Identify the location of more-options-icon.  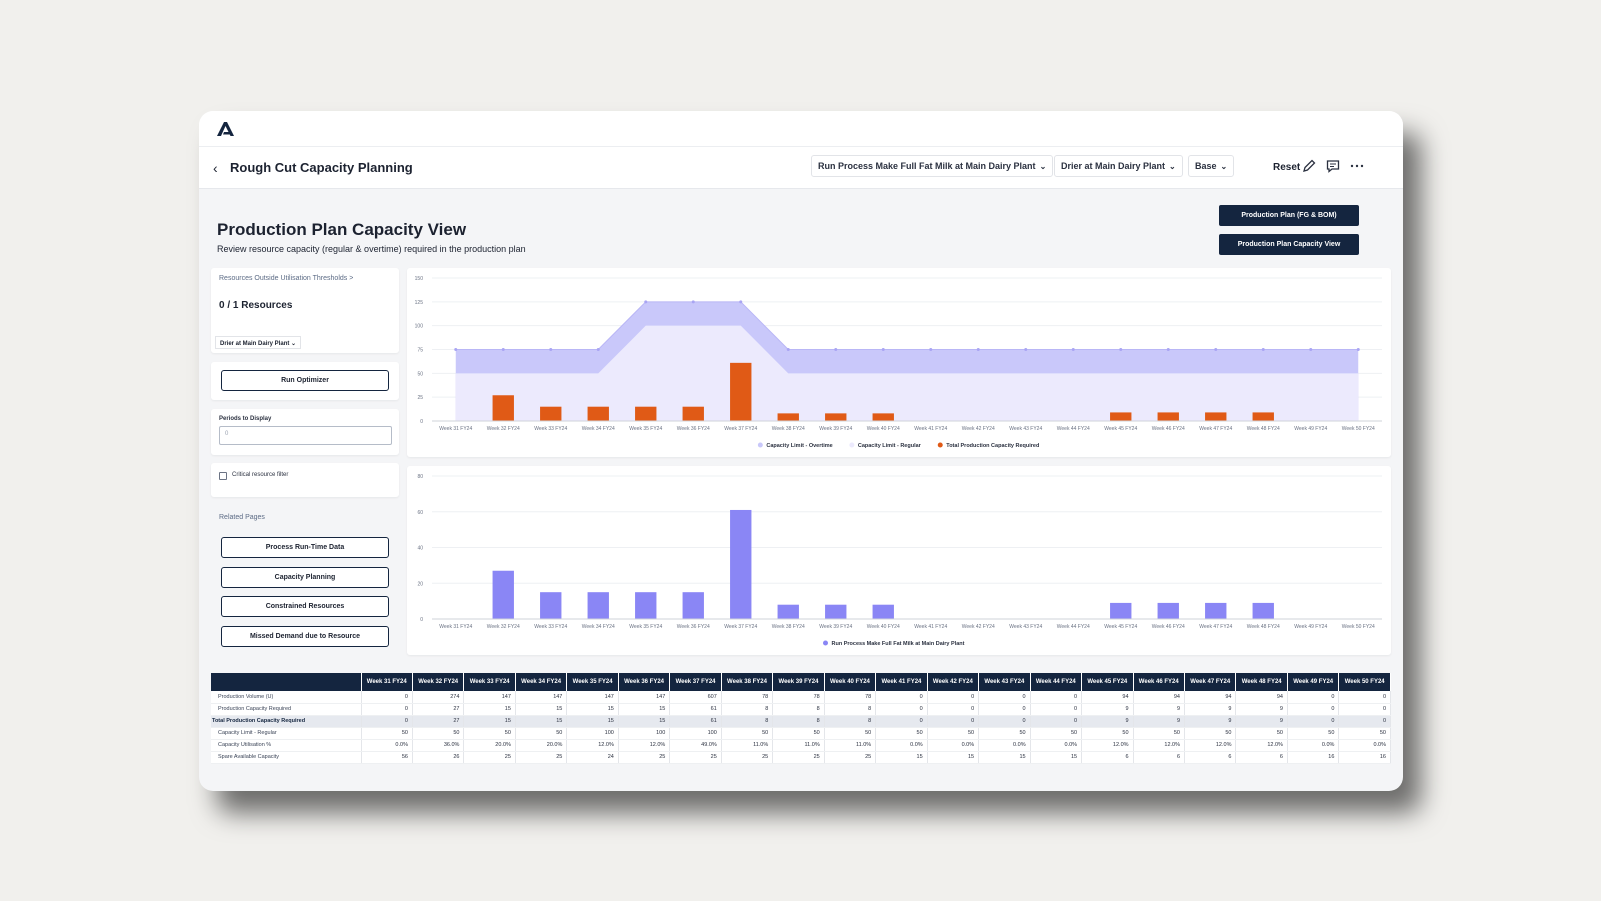
(1357, 166).